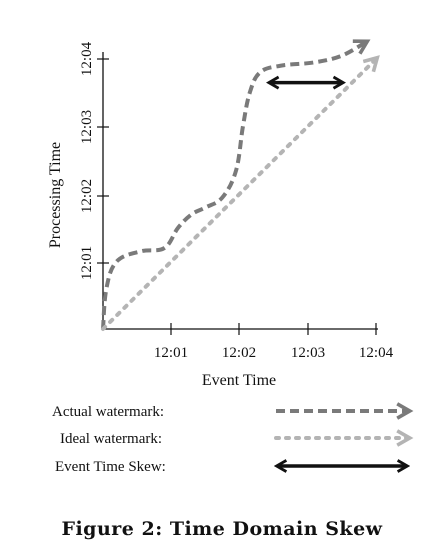 The height and width of the screenshot is (546, 445). I want to click on y-tick-label: 12:01, so click(87, 263).